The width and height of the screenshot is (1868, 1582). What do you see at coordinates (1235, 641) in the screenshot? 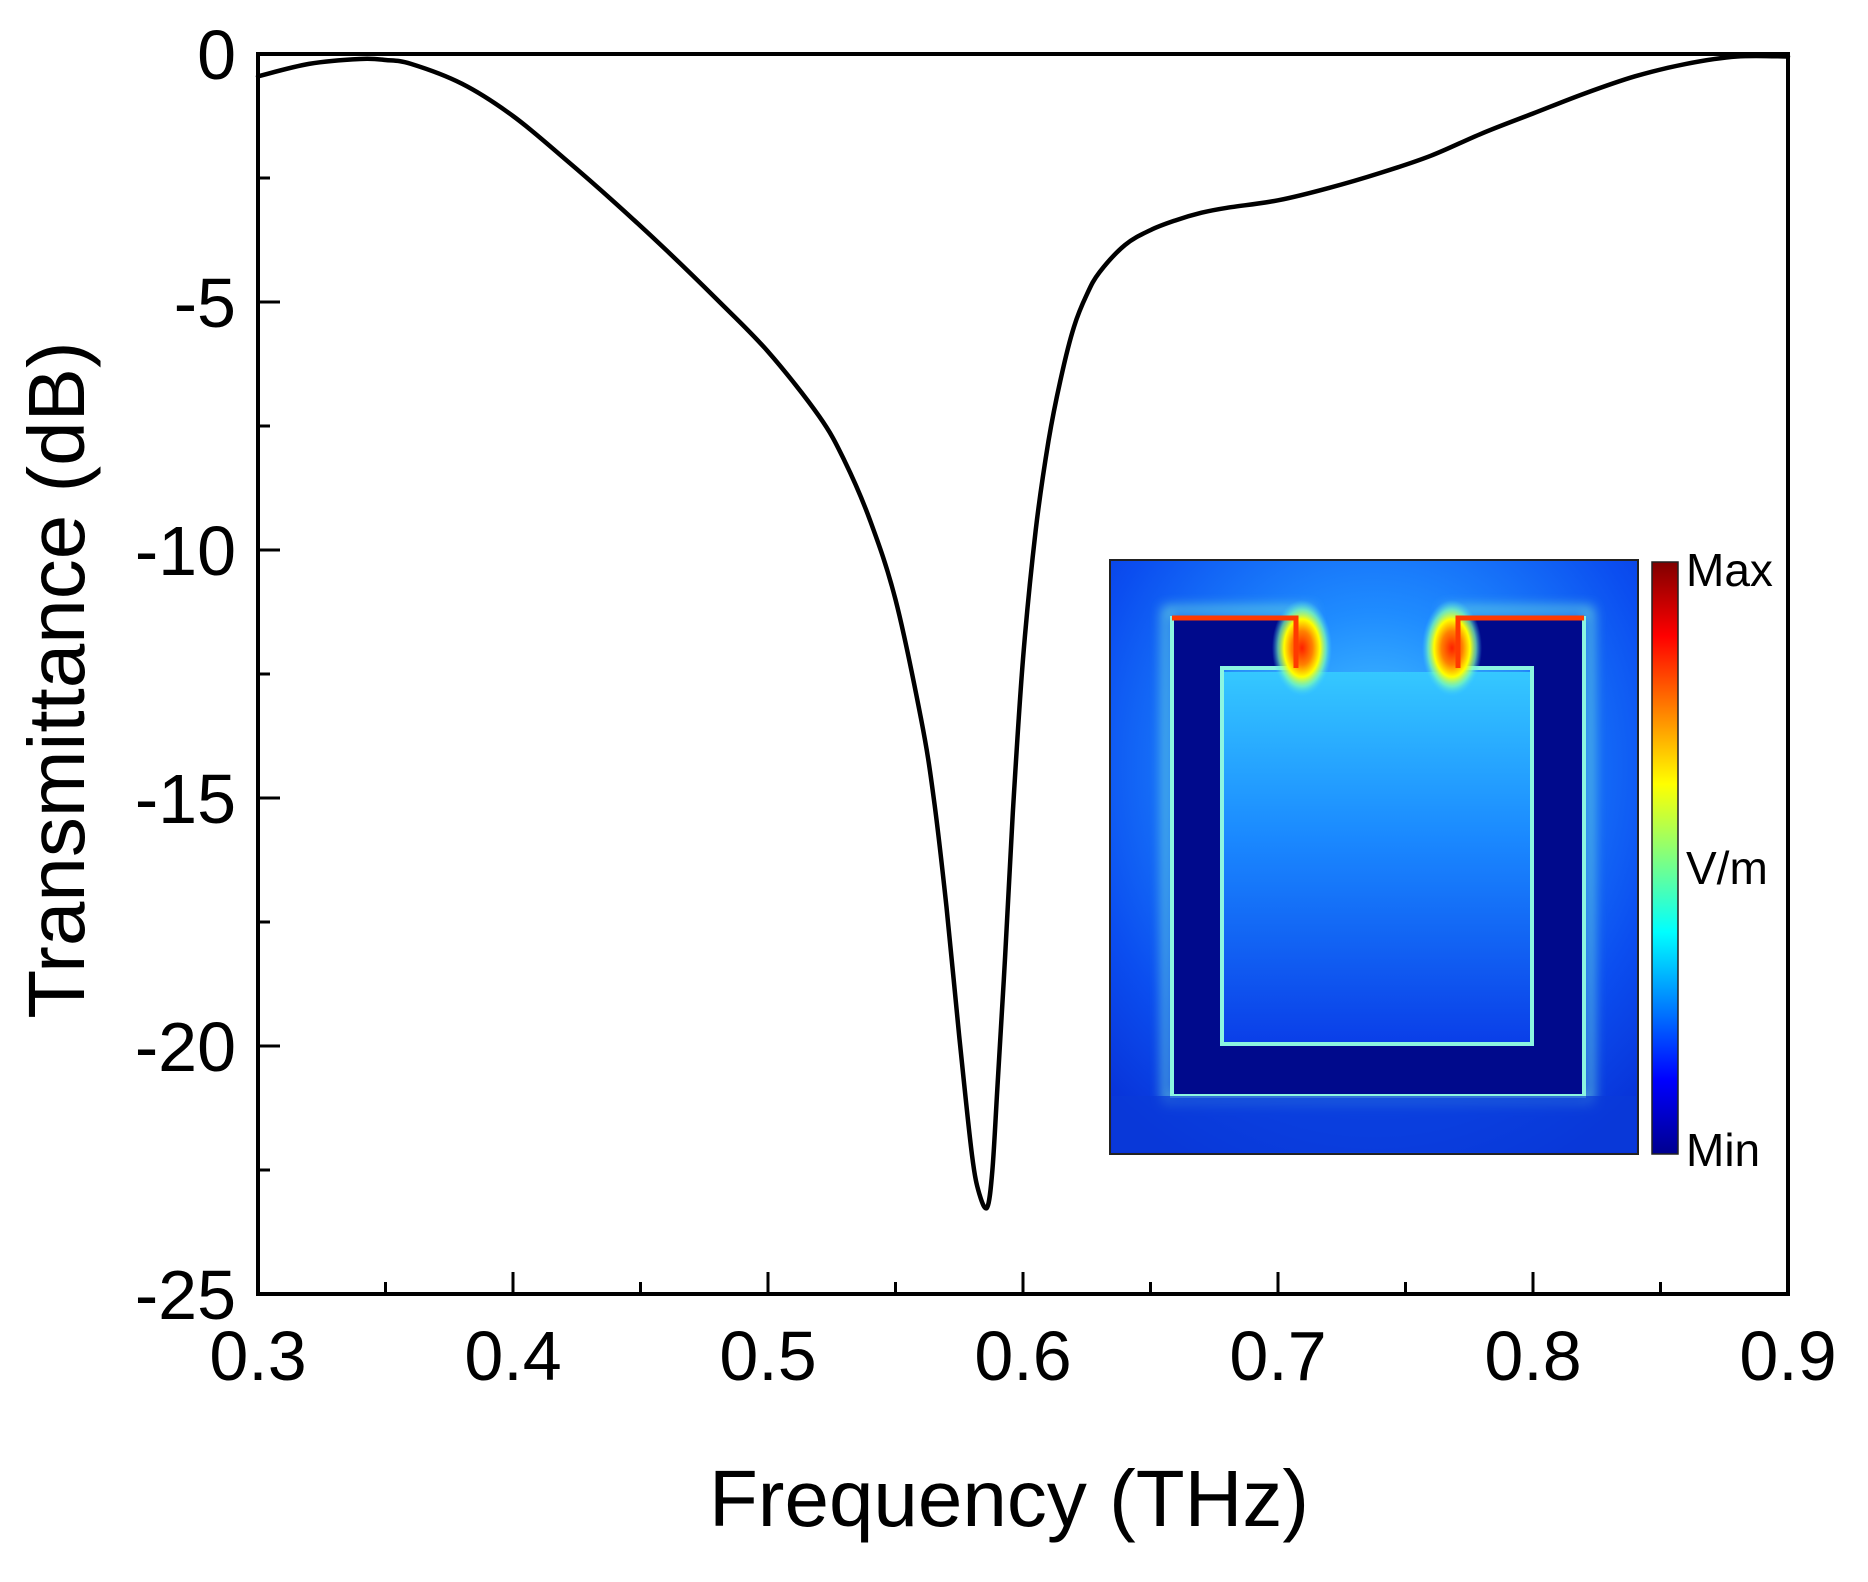
I see `hot-edge-left` at bounding box center [1235, 641].